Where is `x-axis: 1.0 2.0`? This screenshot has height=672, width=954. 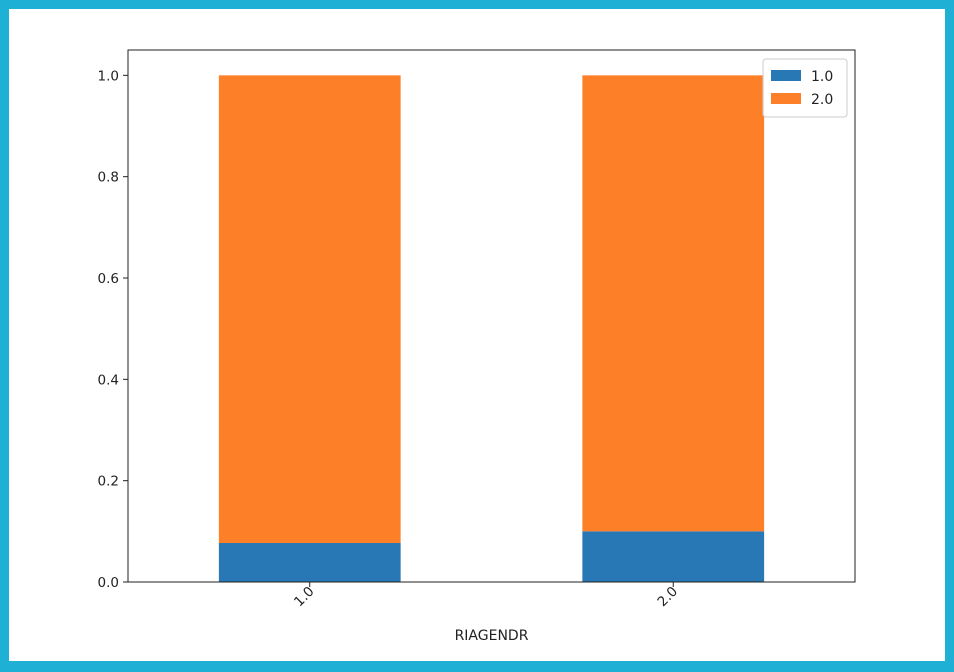
x-axis: 1.0 2.0 is located at coordinates (486, 596).